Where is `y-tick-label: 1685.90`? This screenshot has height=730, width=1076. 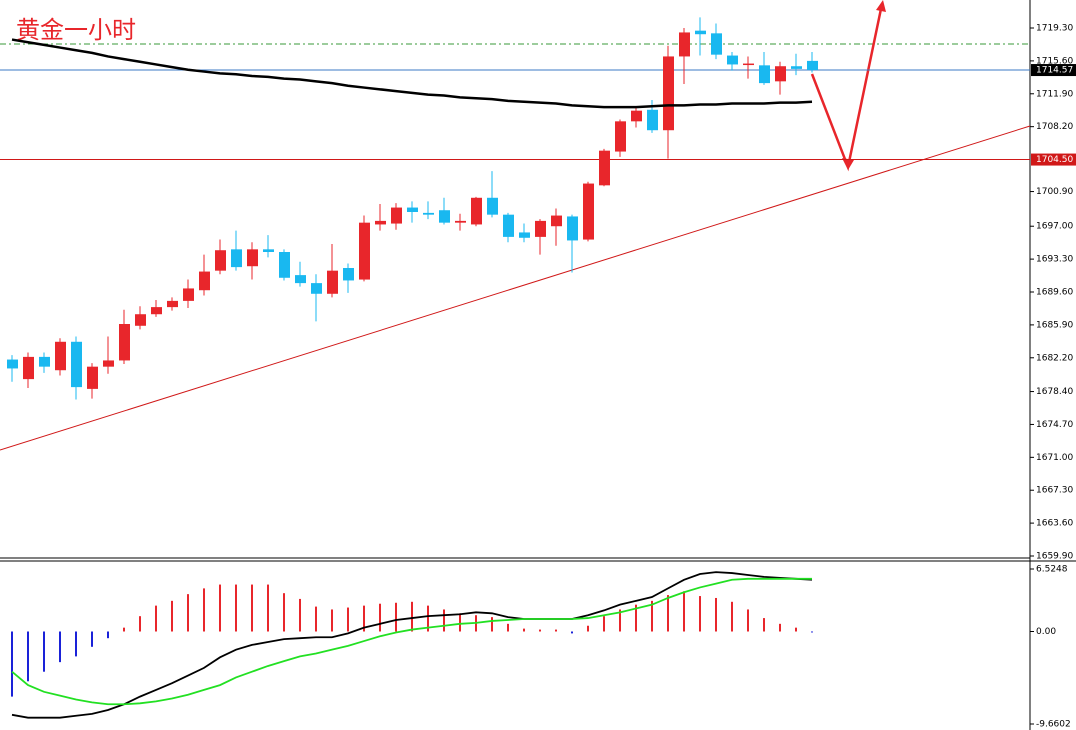 y-tick-label: 1685.90 is located at coordinates (1054, 325).